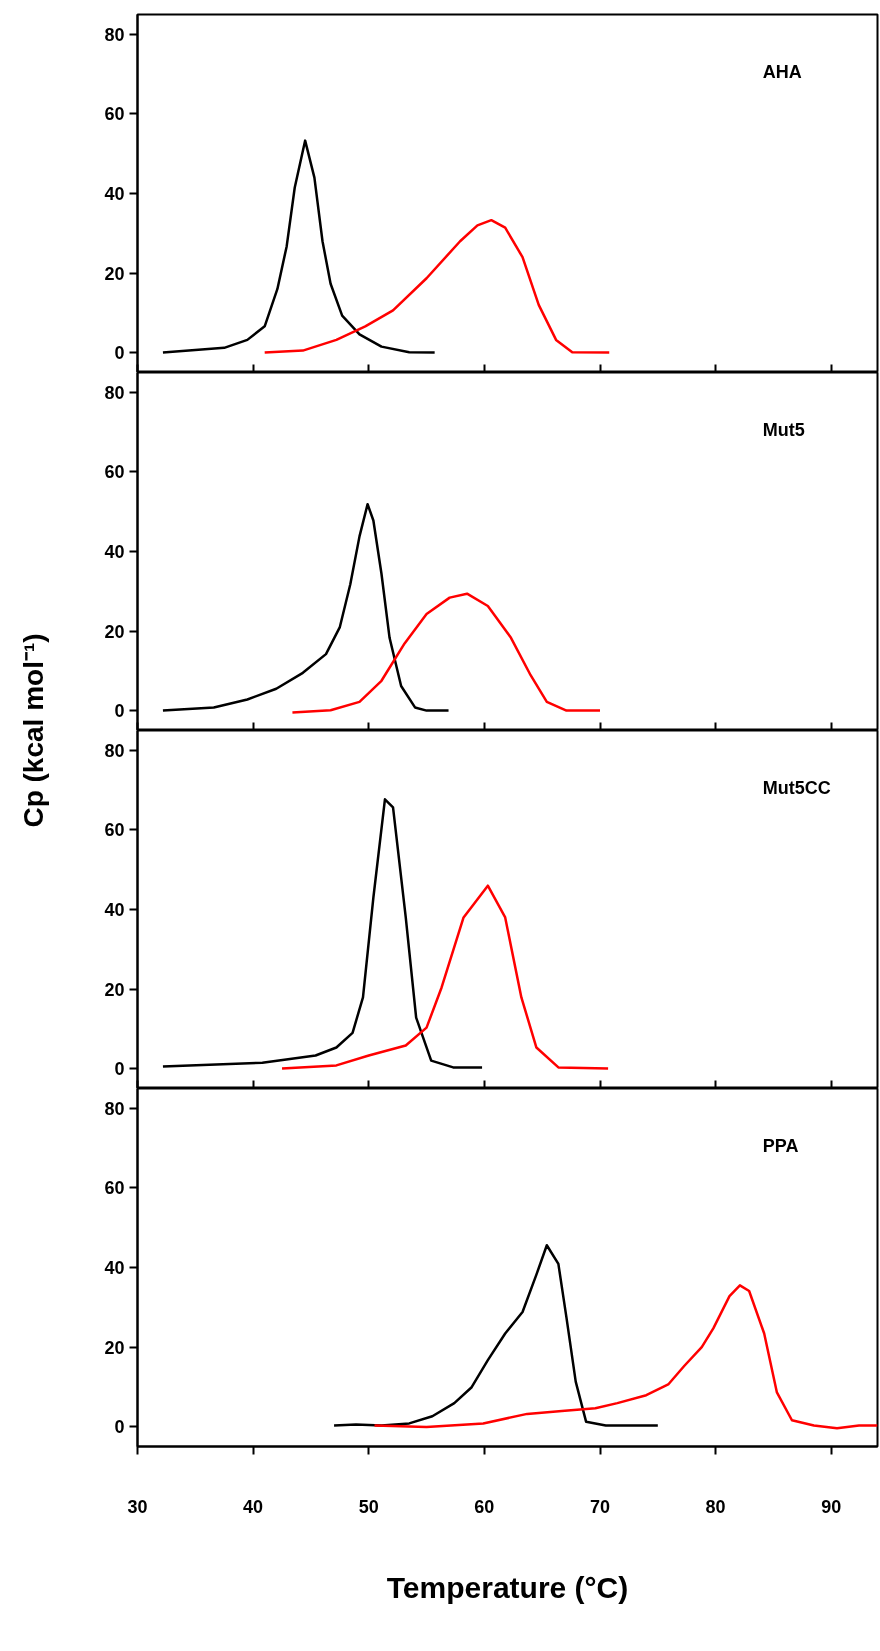  I want to click on text: Mut5CC, so click(796, 787).